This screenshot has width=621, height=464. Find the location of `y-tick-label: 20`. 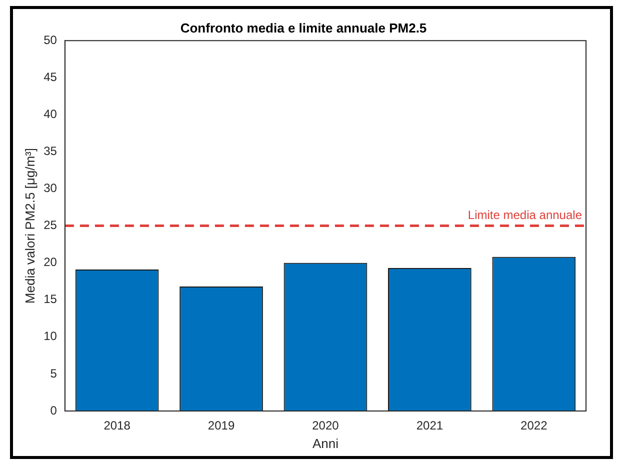

y-tick-label: 20 is located at coordinates (51, 262).